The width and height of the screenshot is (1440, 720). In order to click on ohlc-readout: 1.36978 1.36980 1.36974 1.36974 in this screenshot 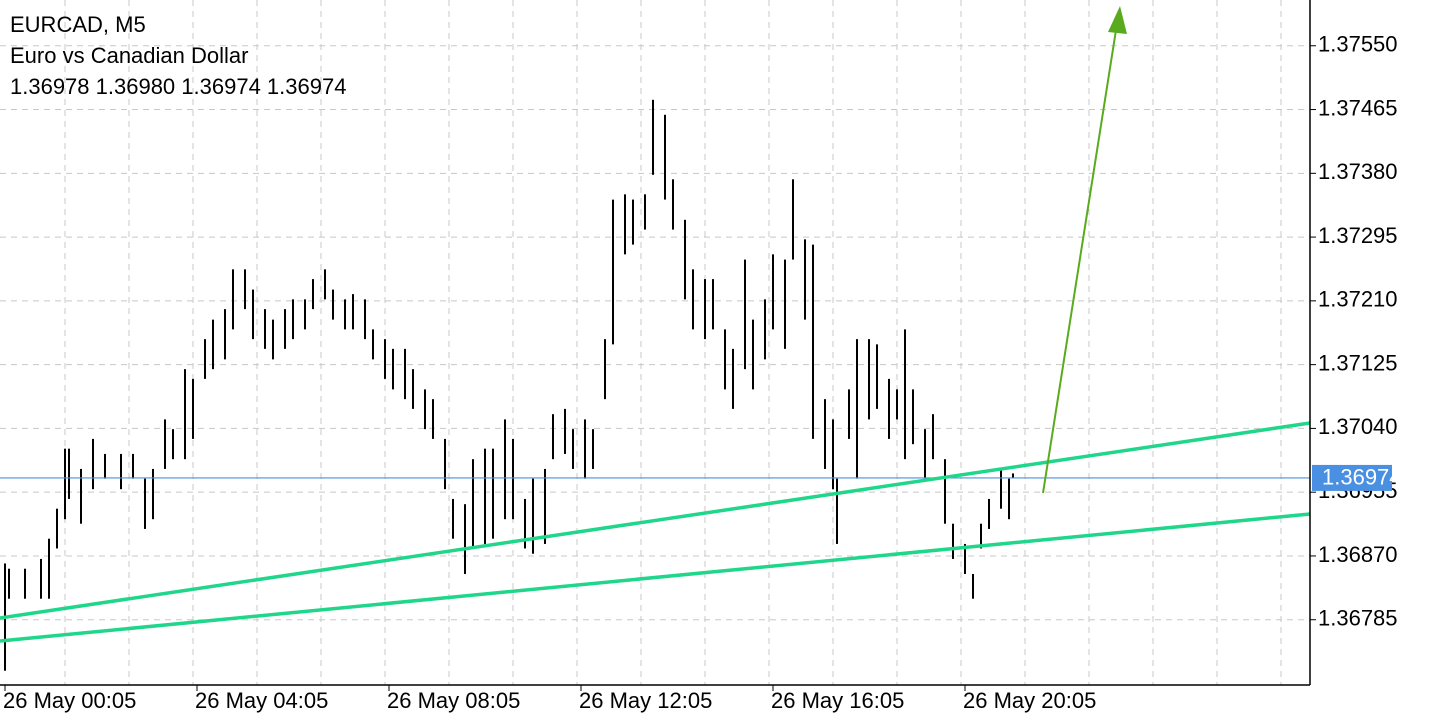, I will do `click(178, 86)`.